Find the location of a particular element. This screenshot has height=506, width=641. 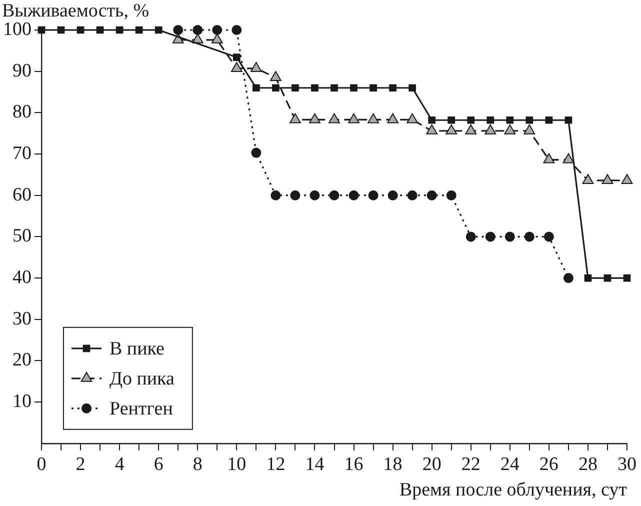

legend-label: В пике is located at coordinates (137, 349).